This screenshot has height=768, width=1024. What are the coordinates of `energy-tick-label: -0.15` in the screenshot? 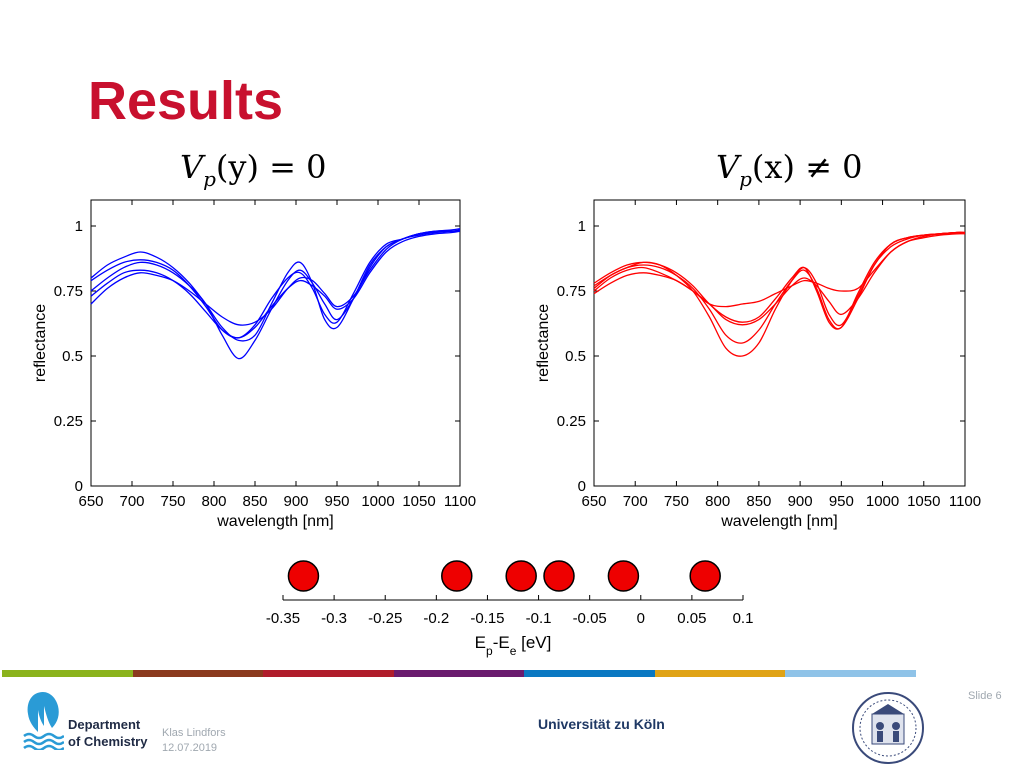 It's located at (487, 618).